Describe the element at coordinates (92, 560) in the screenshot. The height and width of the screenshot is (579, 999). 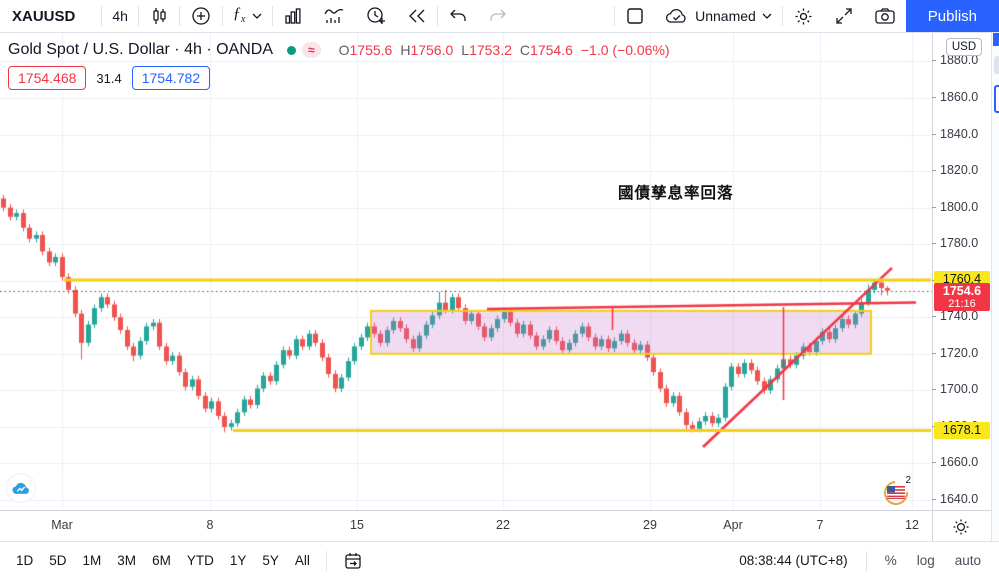
I see `range-1m: 1M` at that location.